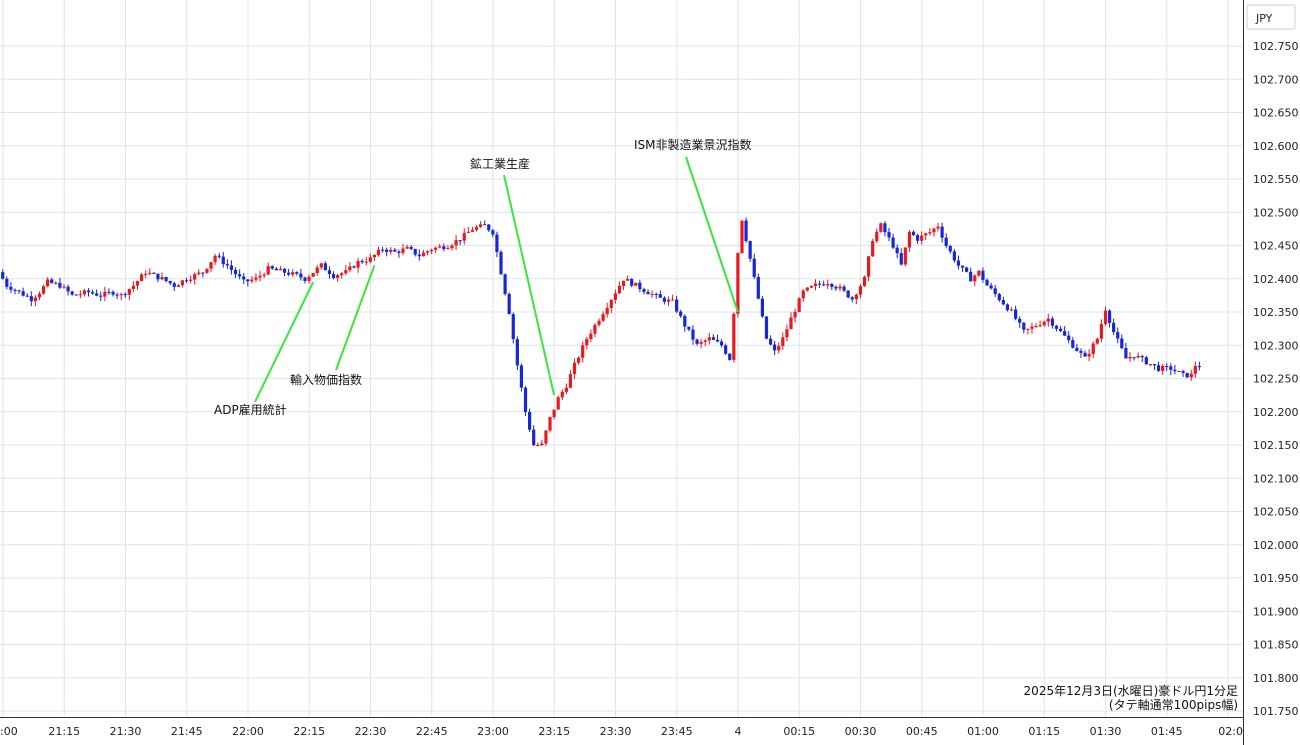  What do you see at coordinates (1276, 512) in the screenshot?
I see `y-tick-label: 102.050` at bounding box center [1276, 512].